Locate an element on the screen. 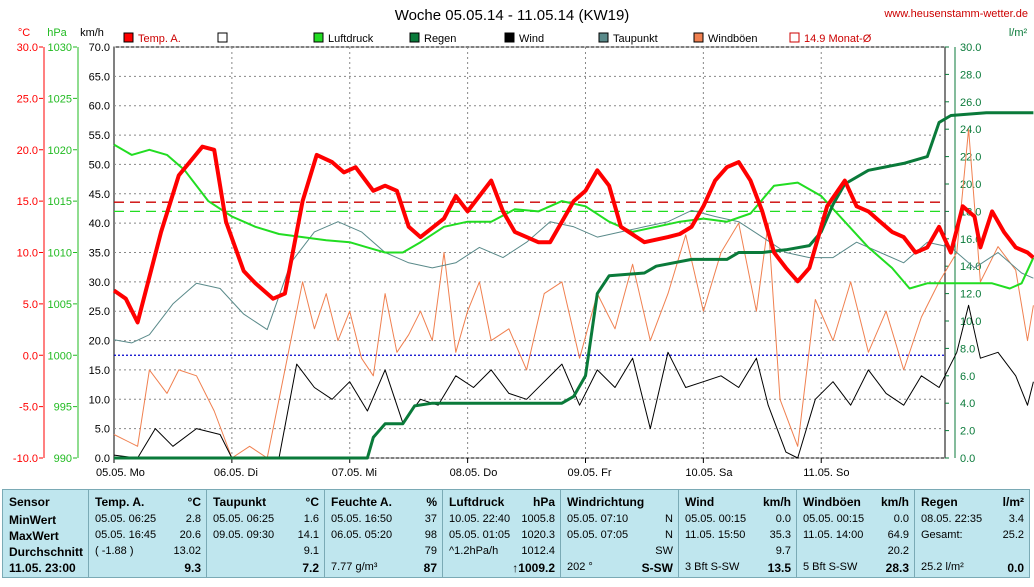  stats-date: 10.05. 22:40 is located at coordinates (480, 519).